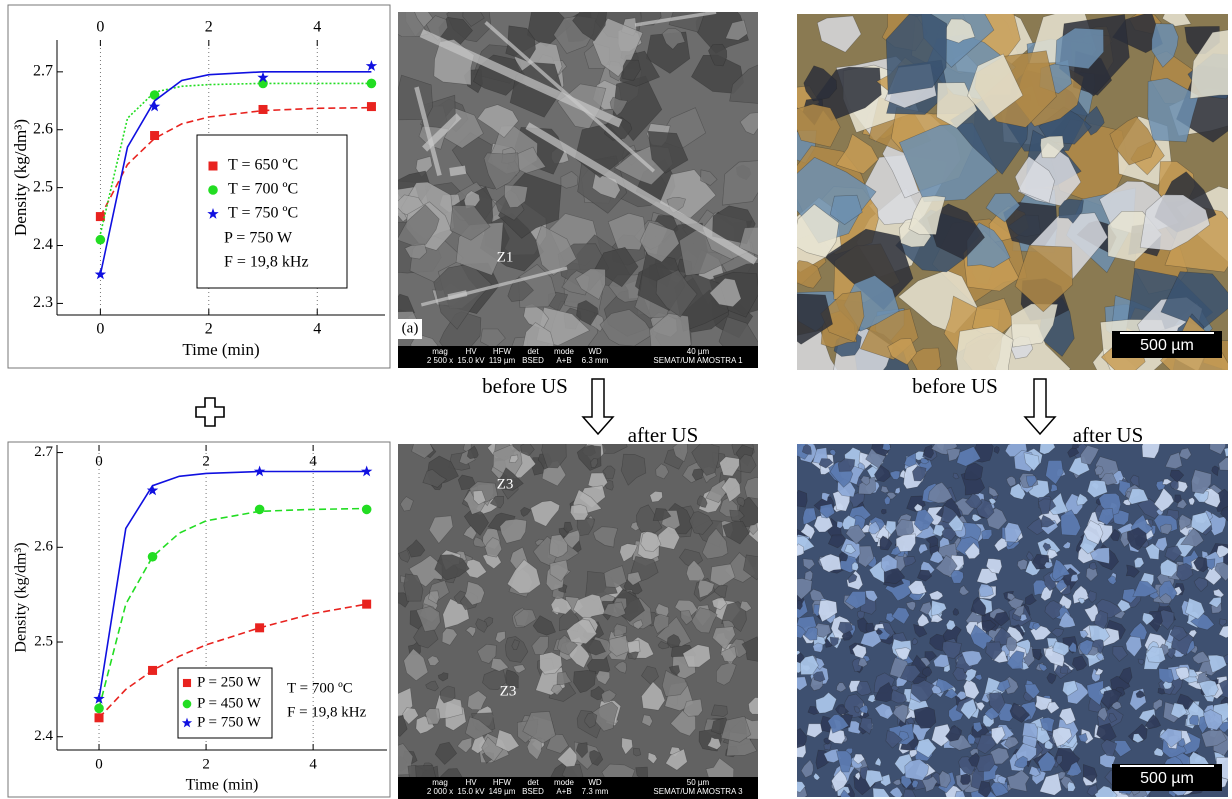 The width and height of the screenshot is (1232, 799). Describe the element at coordinates (471, 351) in the screenshot. I see `info-label: HV` at that location.